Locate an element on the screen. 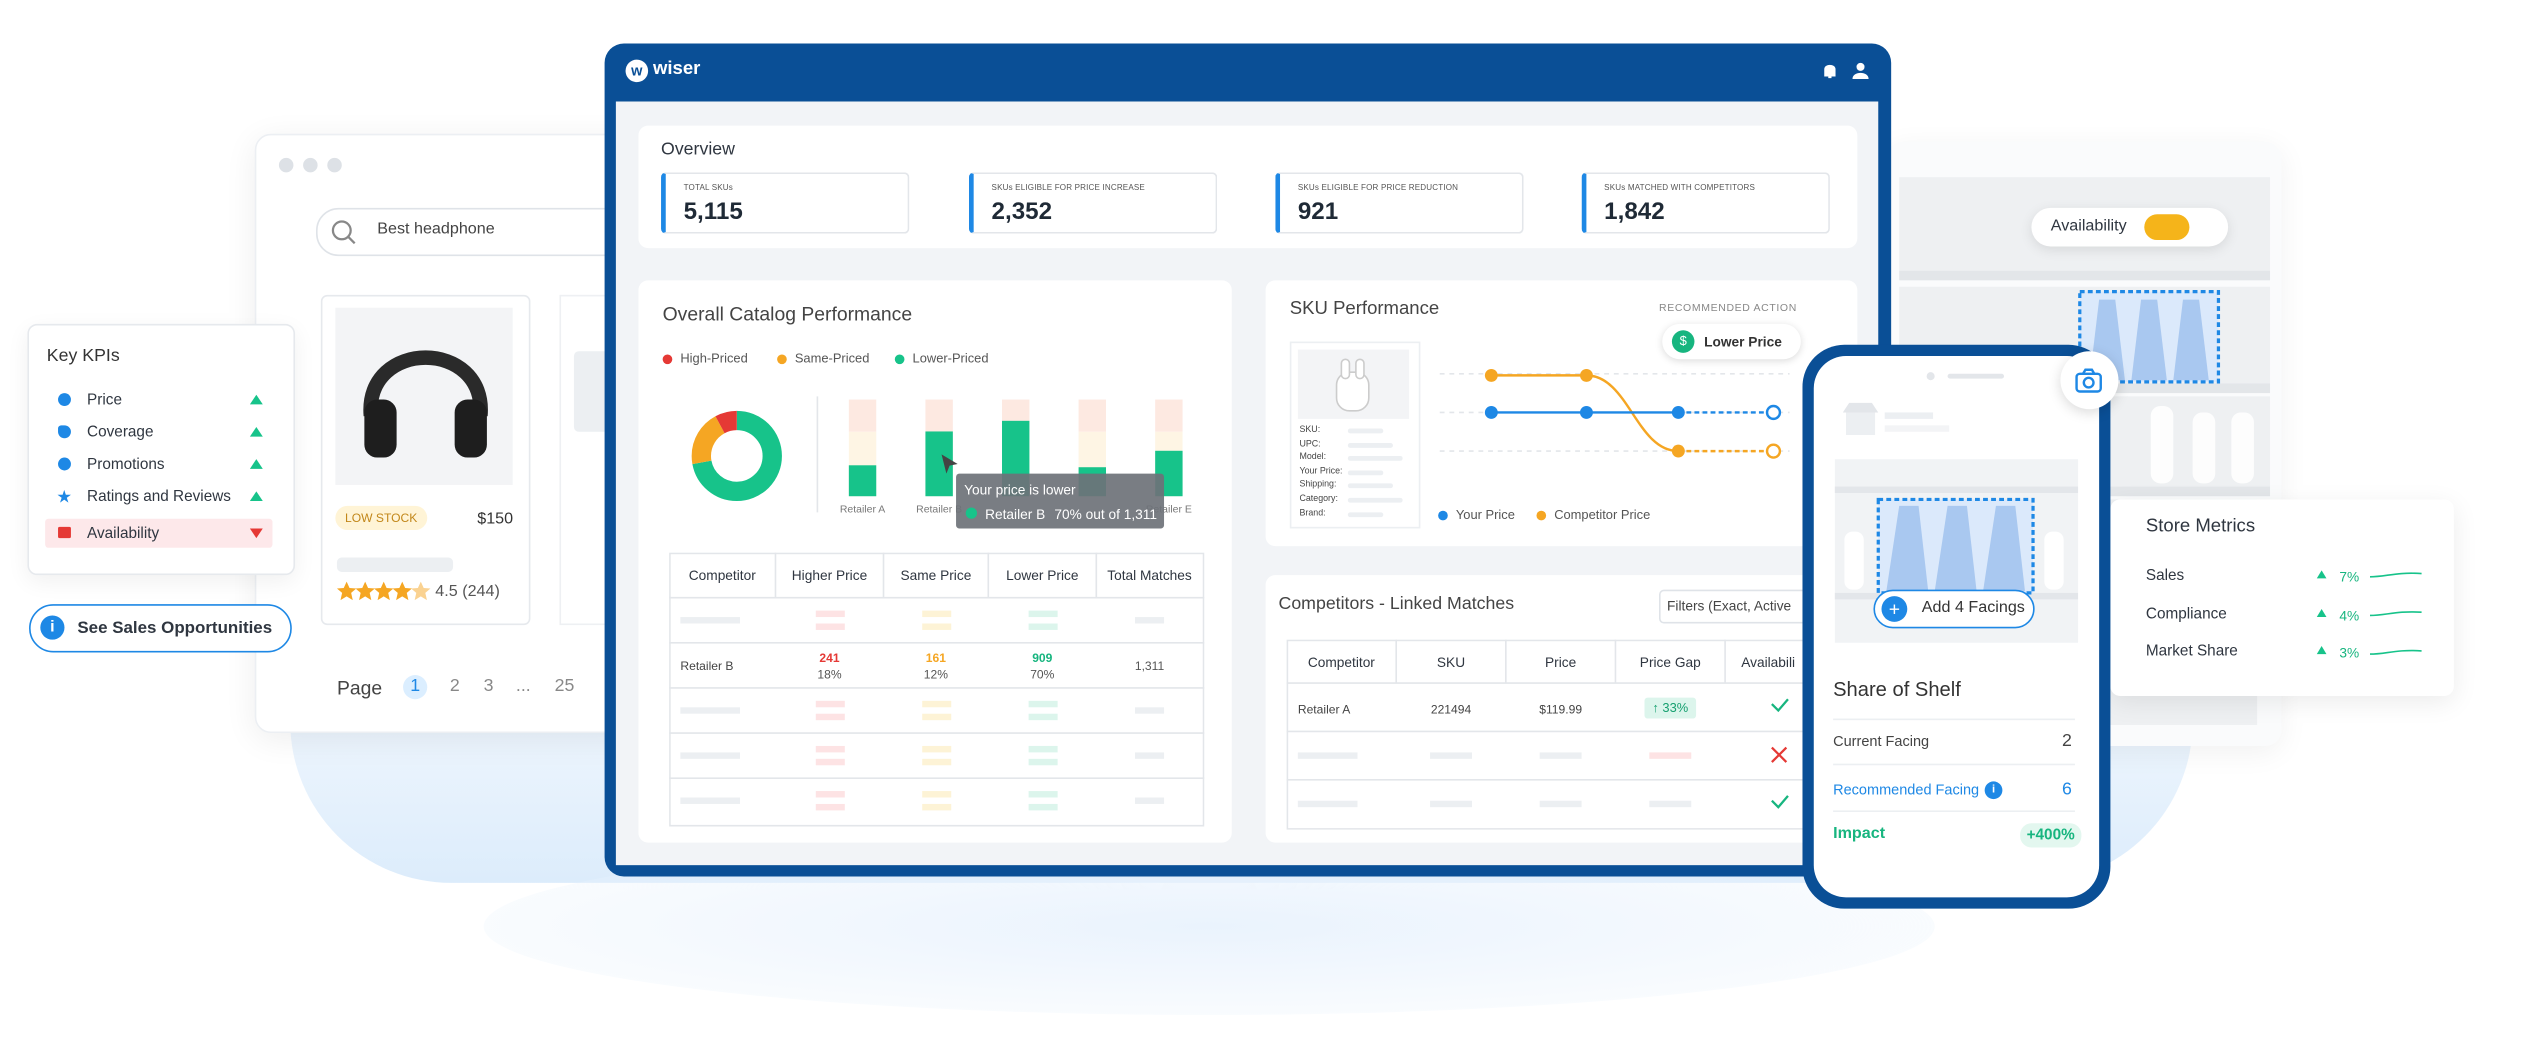 This screenshot has width=2528, height=1044. header-icons is located at coordinates (1846, 70).